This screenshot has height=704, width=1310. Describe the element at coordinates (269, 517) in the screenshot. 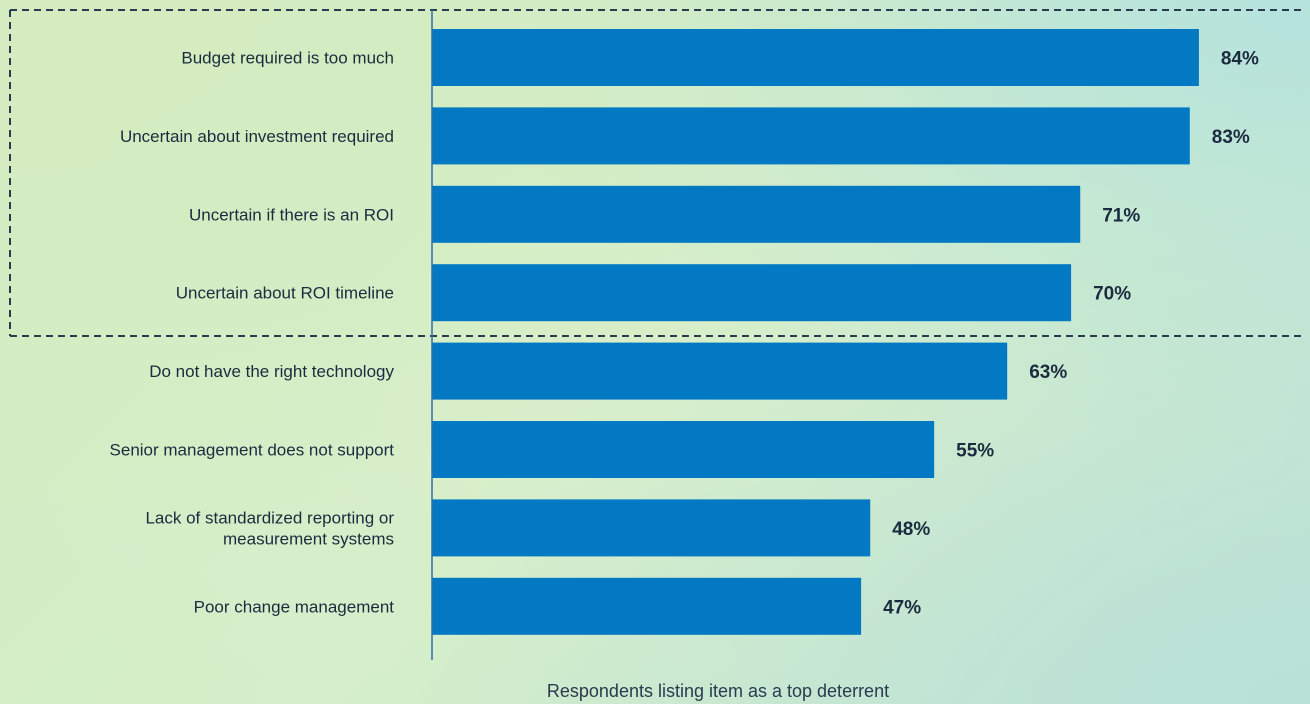

I see `category-label-7-line-1: Lack of standardized reporting or` at that location.